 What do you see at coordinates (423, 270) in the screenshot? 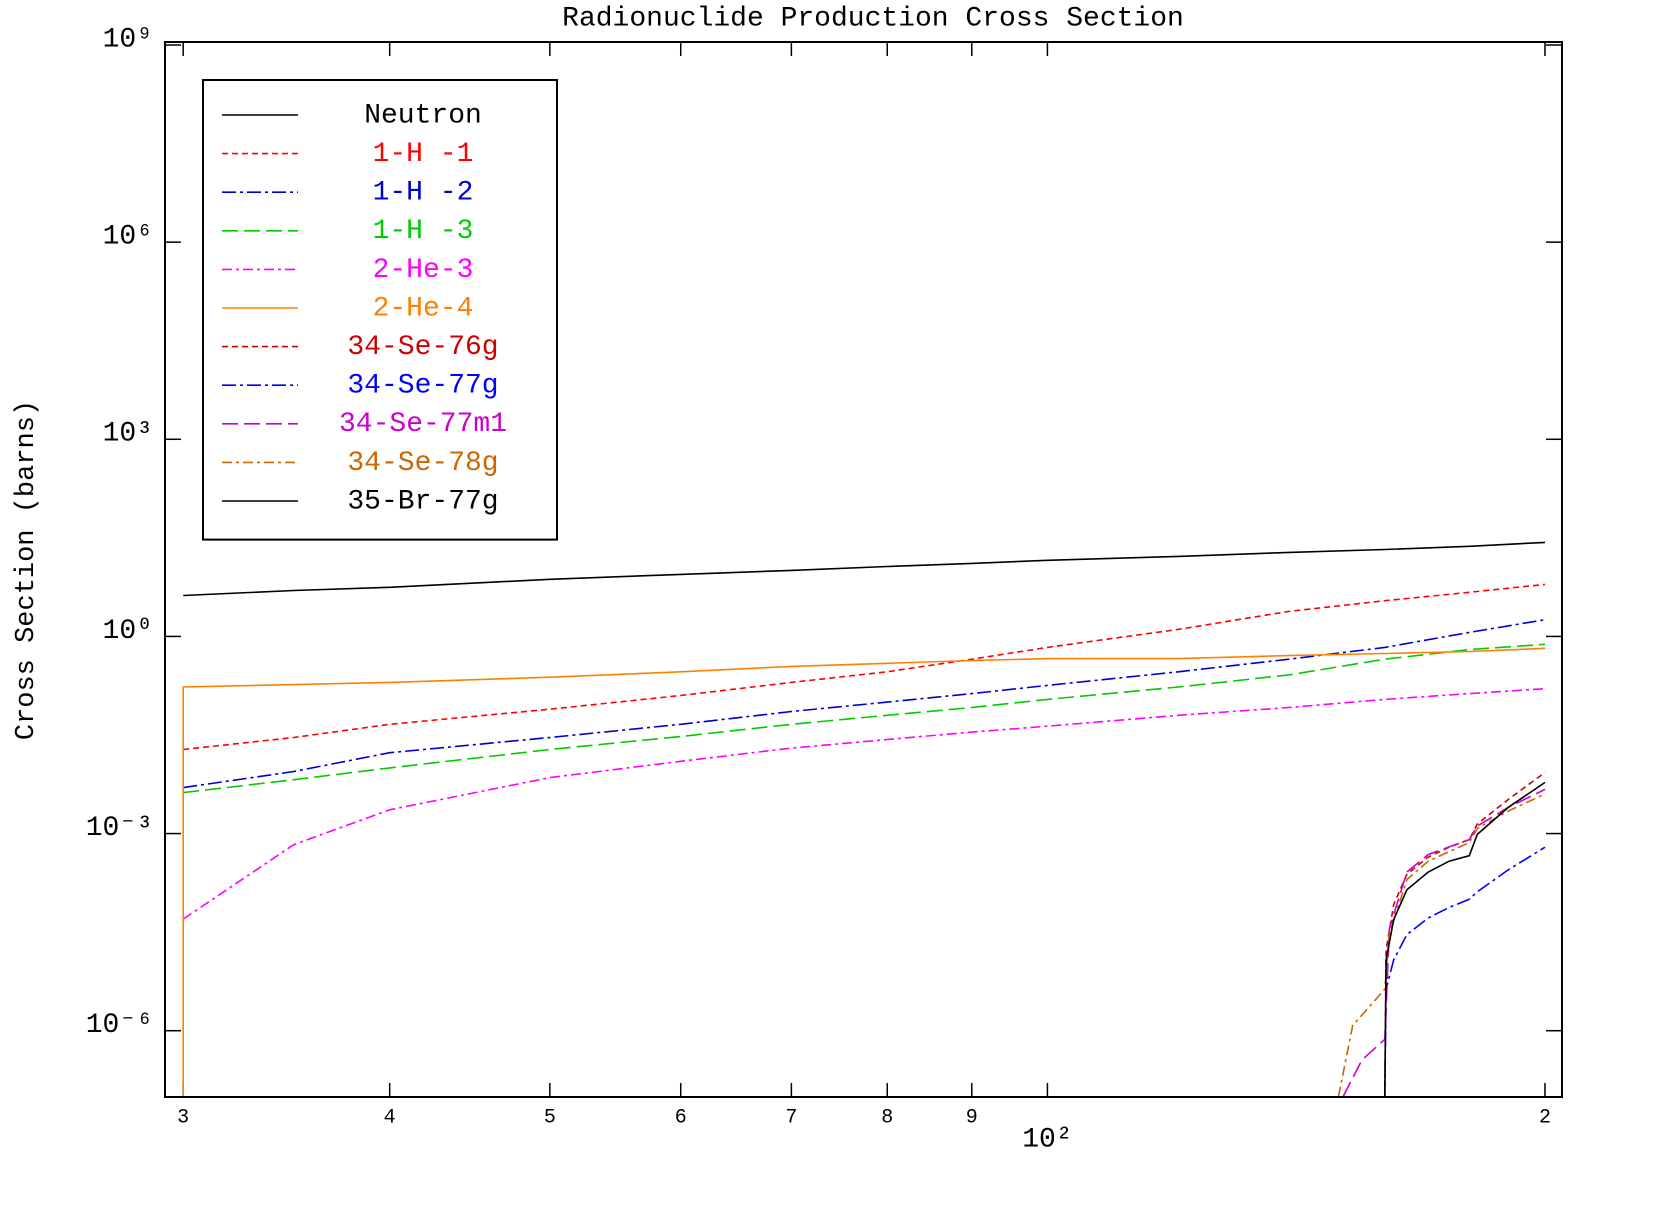
I see `legend-label: 2-He-3` at bounding box center [423, 270].